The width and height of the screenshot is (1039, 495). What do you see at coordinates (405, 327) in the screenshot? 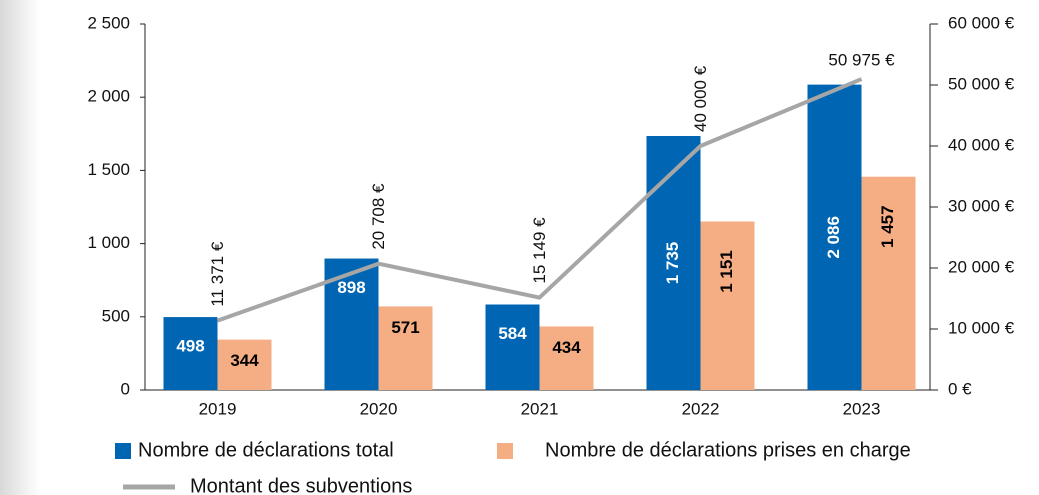
I see `value-label: 571` at bounding box center [405, 327].